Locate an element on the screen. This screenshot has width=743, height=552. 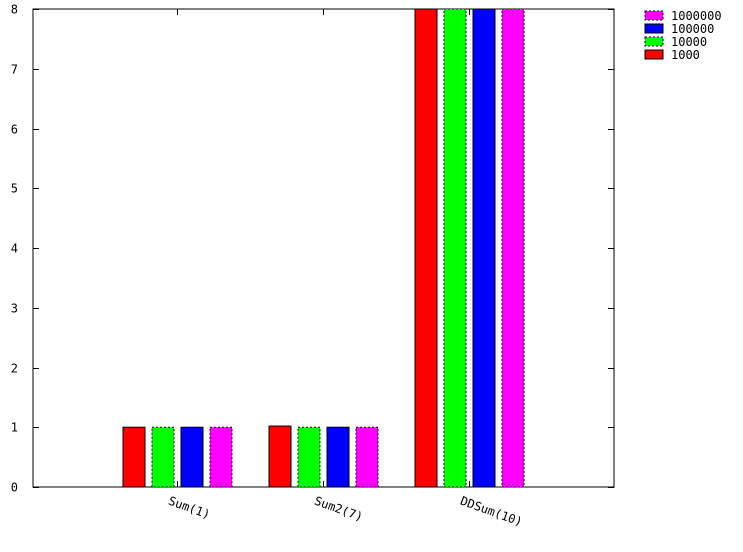
y-tick-label: 0 is located at coordinates (14, 488).